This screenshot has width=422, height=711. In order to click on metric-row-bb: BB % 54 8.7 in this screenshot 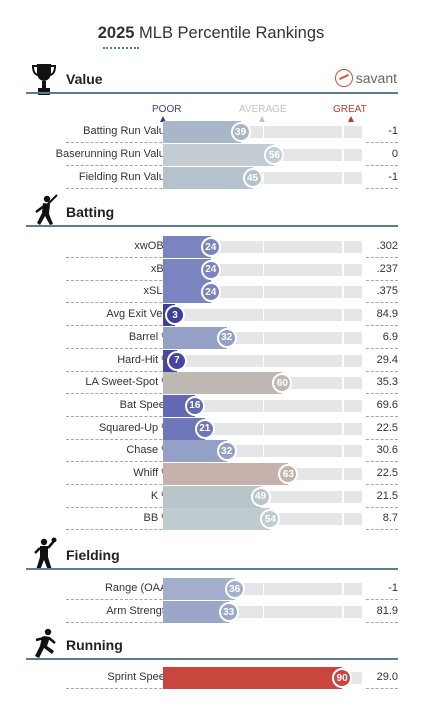, I will do `click(212, 519)`.